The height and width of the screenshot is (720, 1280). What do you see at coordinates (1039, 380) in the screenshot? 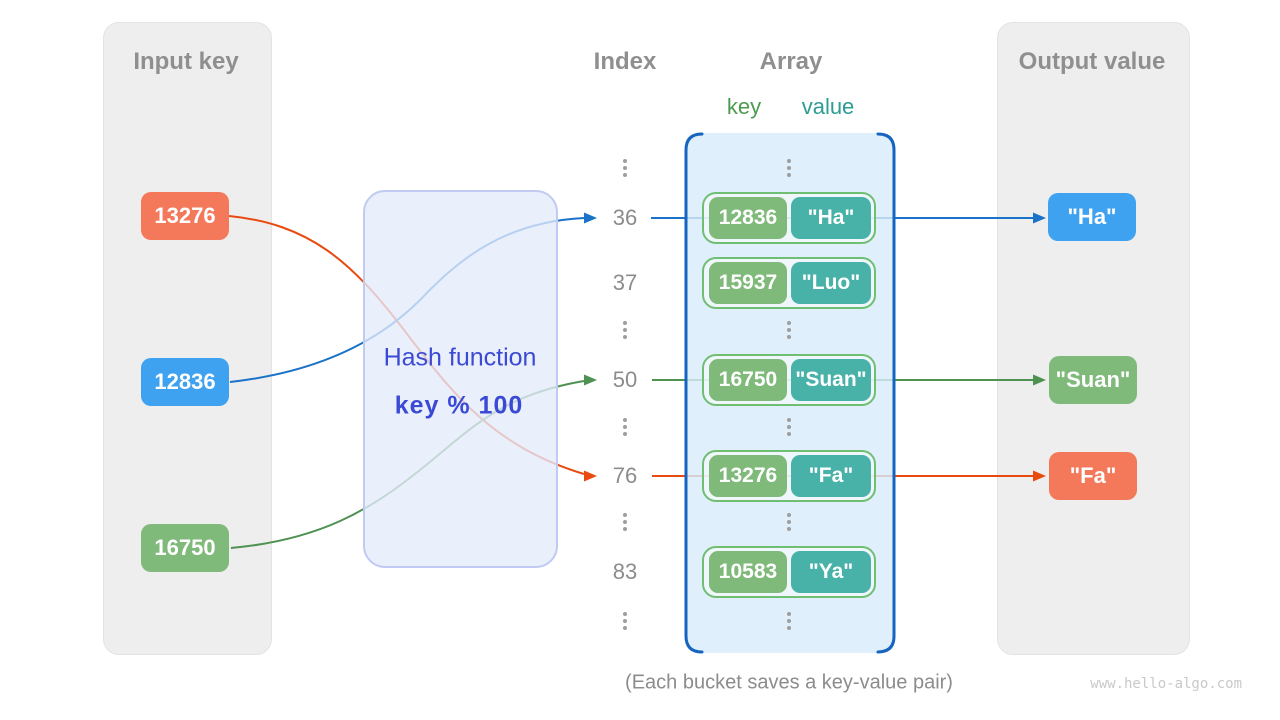
I see `arrowhead-green-output` at bounding box center [1039, 380].